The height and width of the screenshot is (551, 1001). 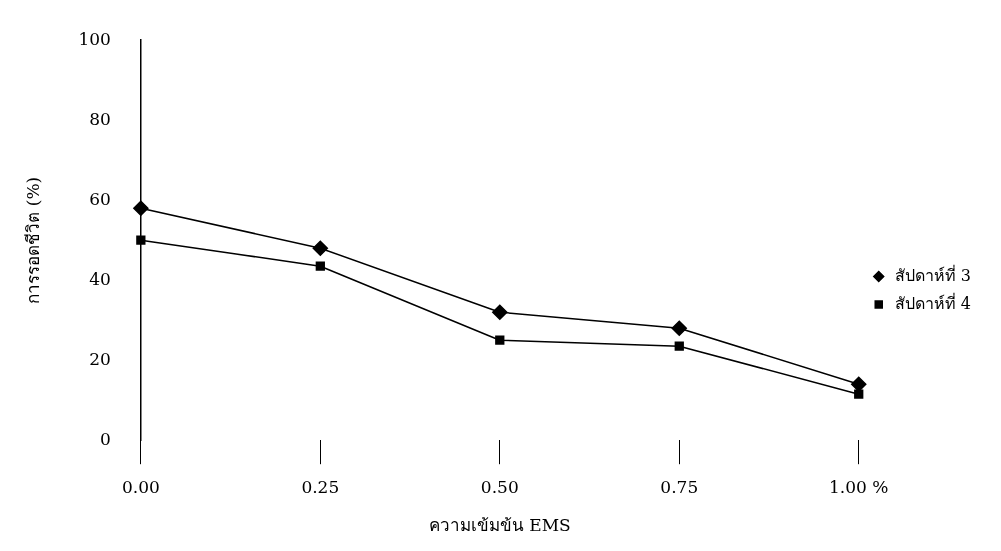 I want to click on x-tick-label: 0.50, so click(x=499, y=486).